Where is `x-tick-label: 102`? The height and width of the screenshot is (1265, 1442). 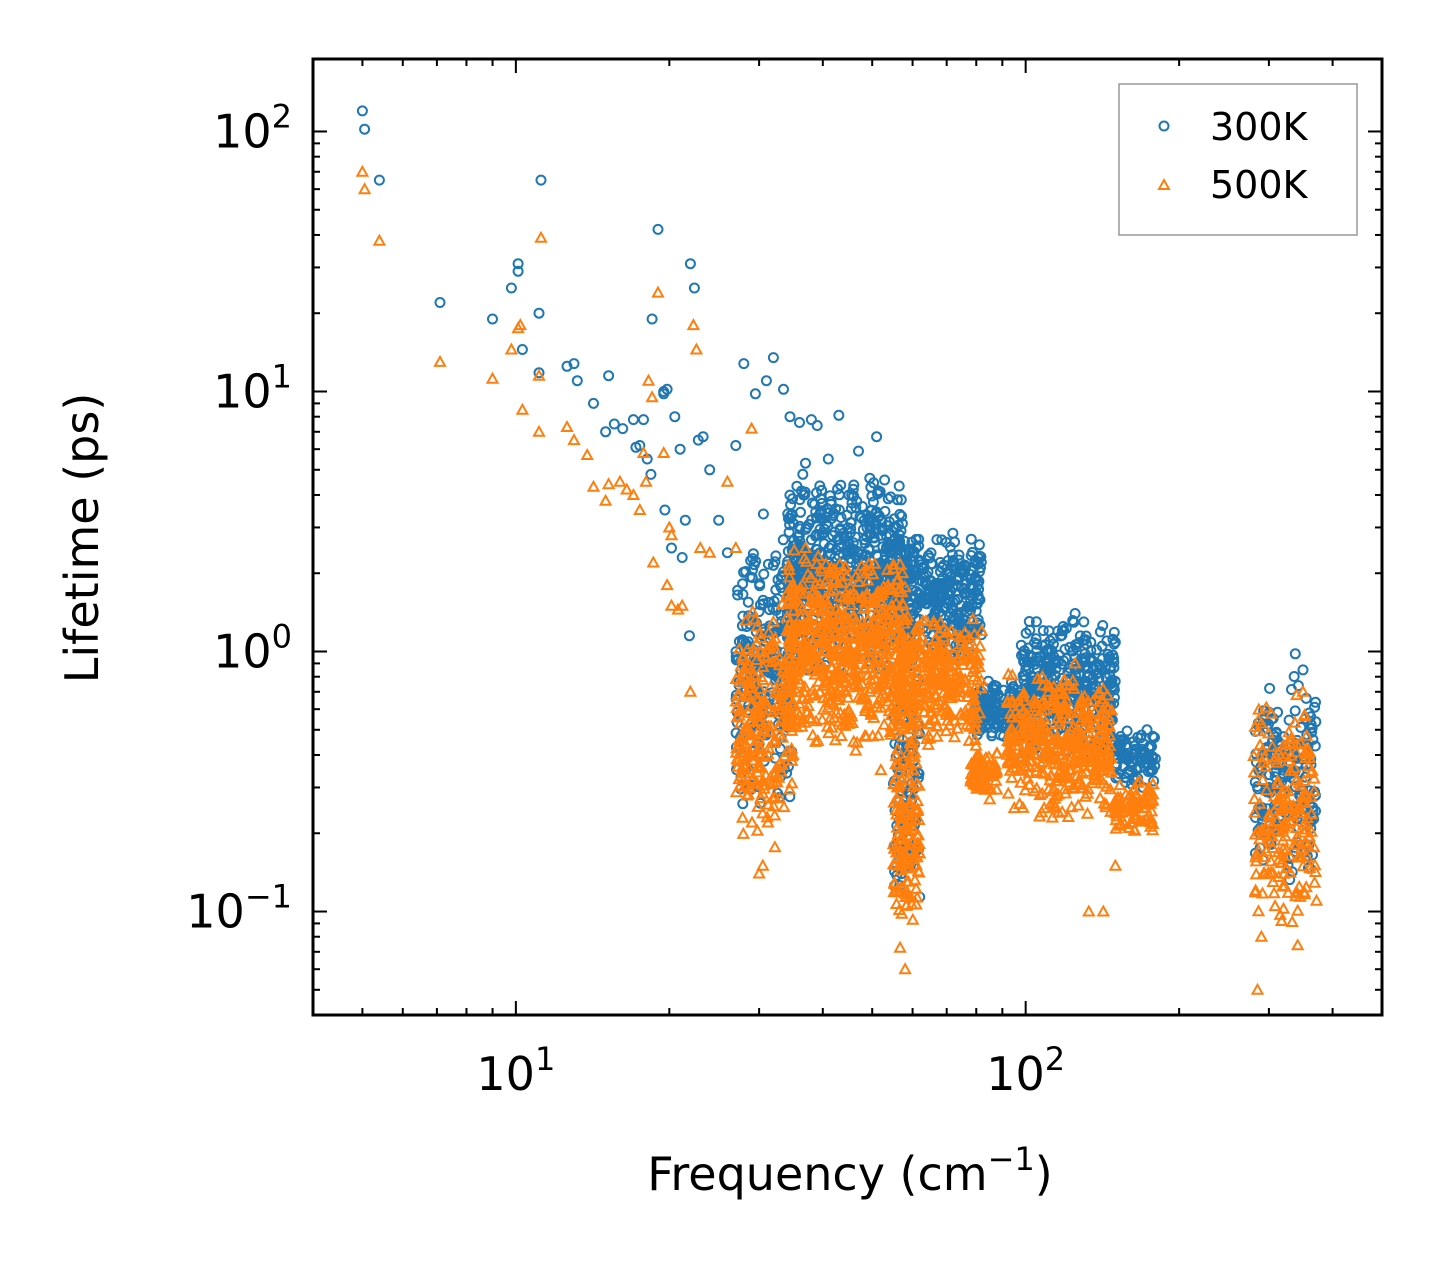 x-tick-label: 102 is located at coordinates (1025, 1070).